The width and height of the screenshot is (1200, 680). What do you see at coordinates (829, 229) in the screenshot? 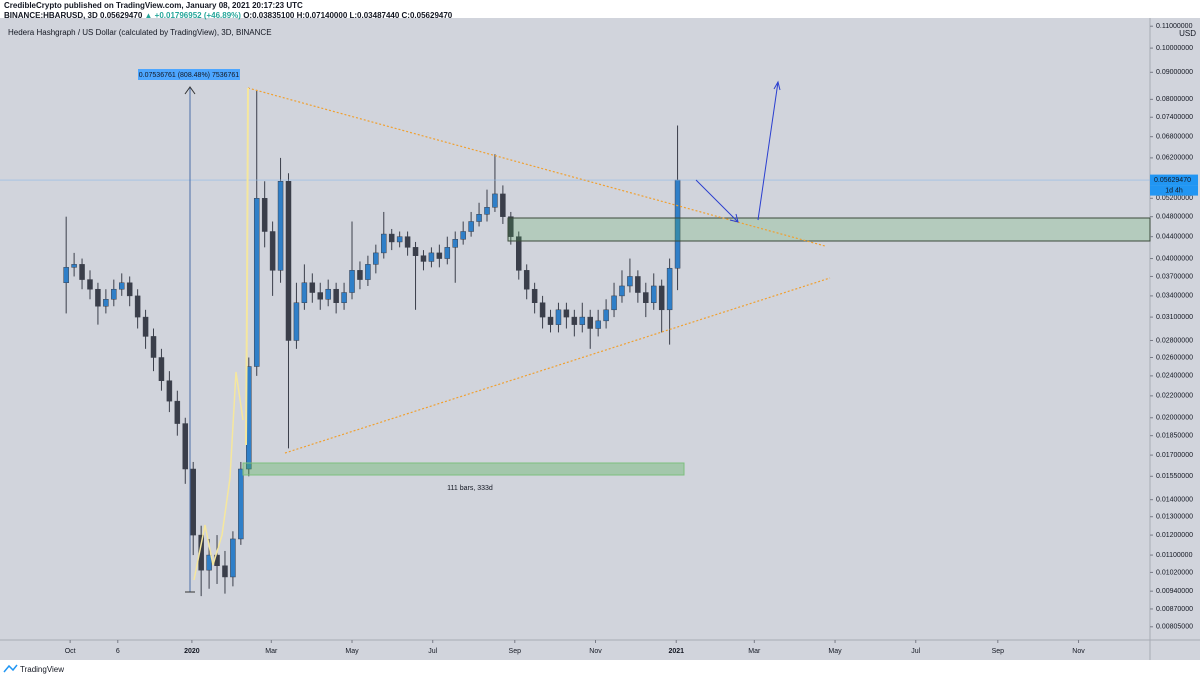
I see `zone-box` at bounding box center [829, 229].